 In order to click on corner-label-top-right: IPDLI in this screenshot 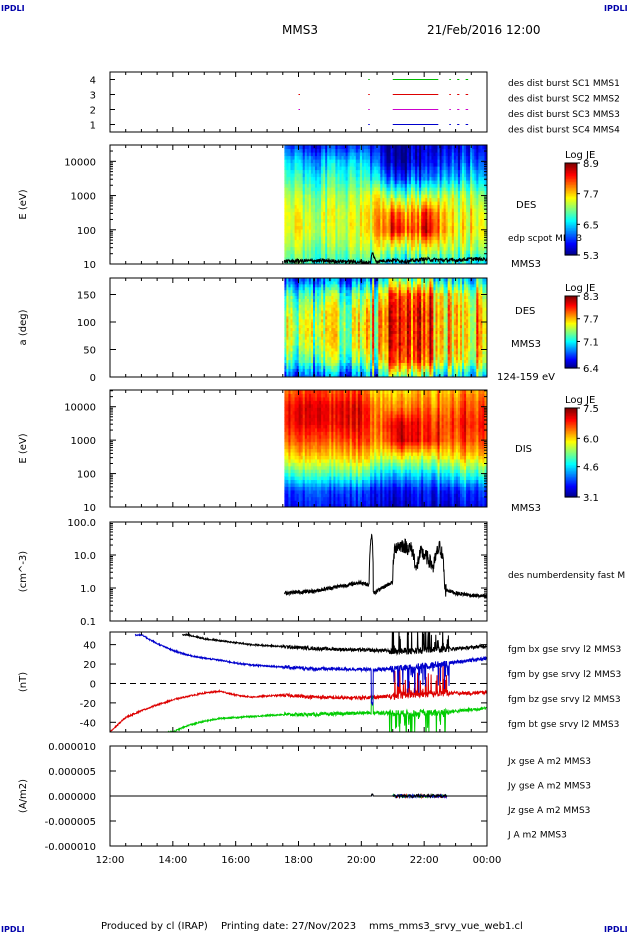, I will do `click(616, 8)`.